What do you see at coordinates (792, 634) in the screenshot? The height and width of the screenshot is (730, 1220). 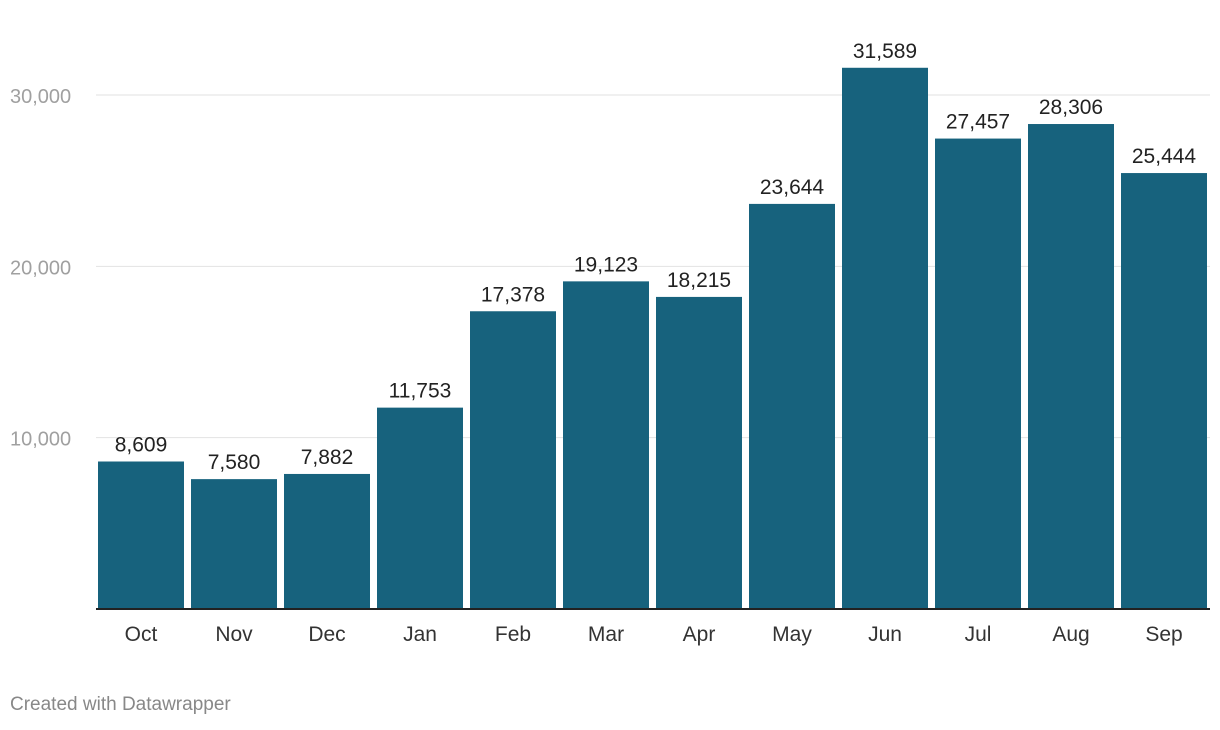 I see `x-tick-label: May` at bounding box center [792, 634].